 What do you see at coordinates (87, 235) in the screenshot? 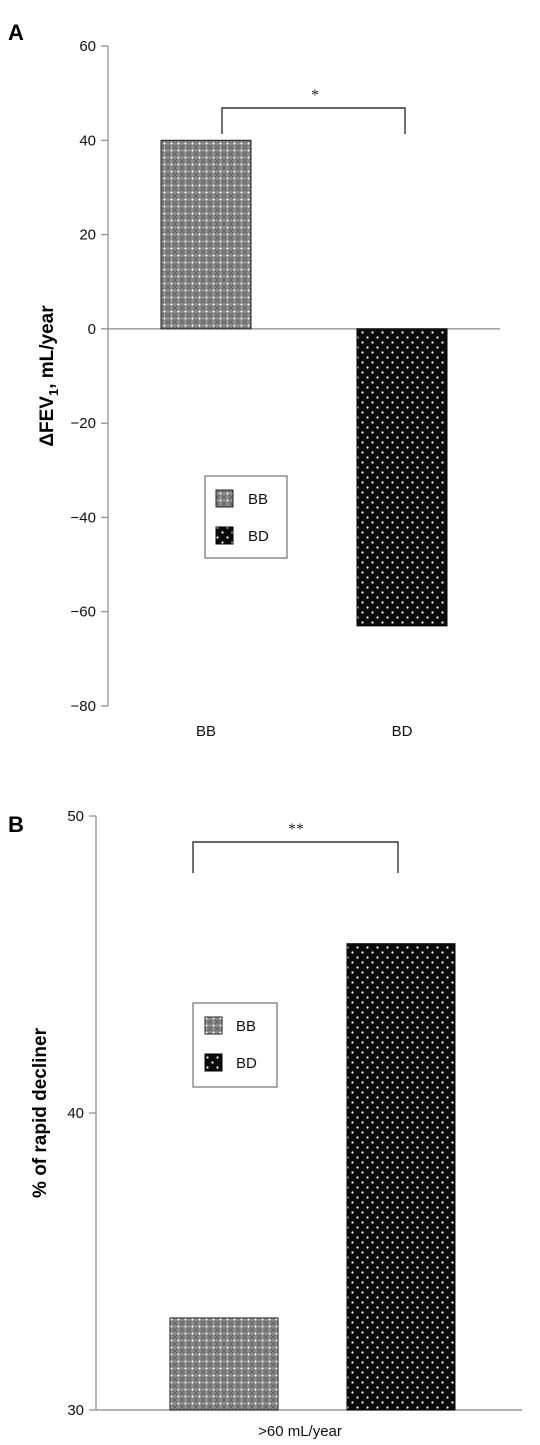
I see `panel-a-y-tick-label: 20` at bounding box center [87, 235].